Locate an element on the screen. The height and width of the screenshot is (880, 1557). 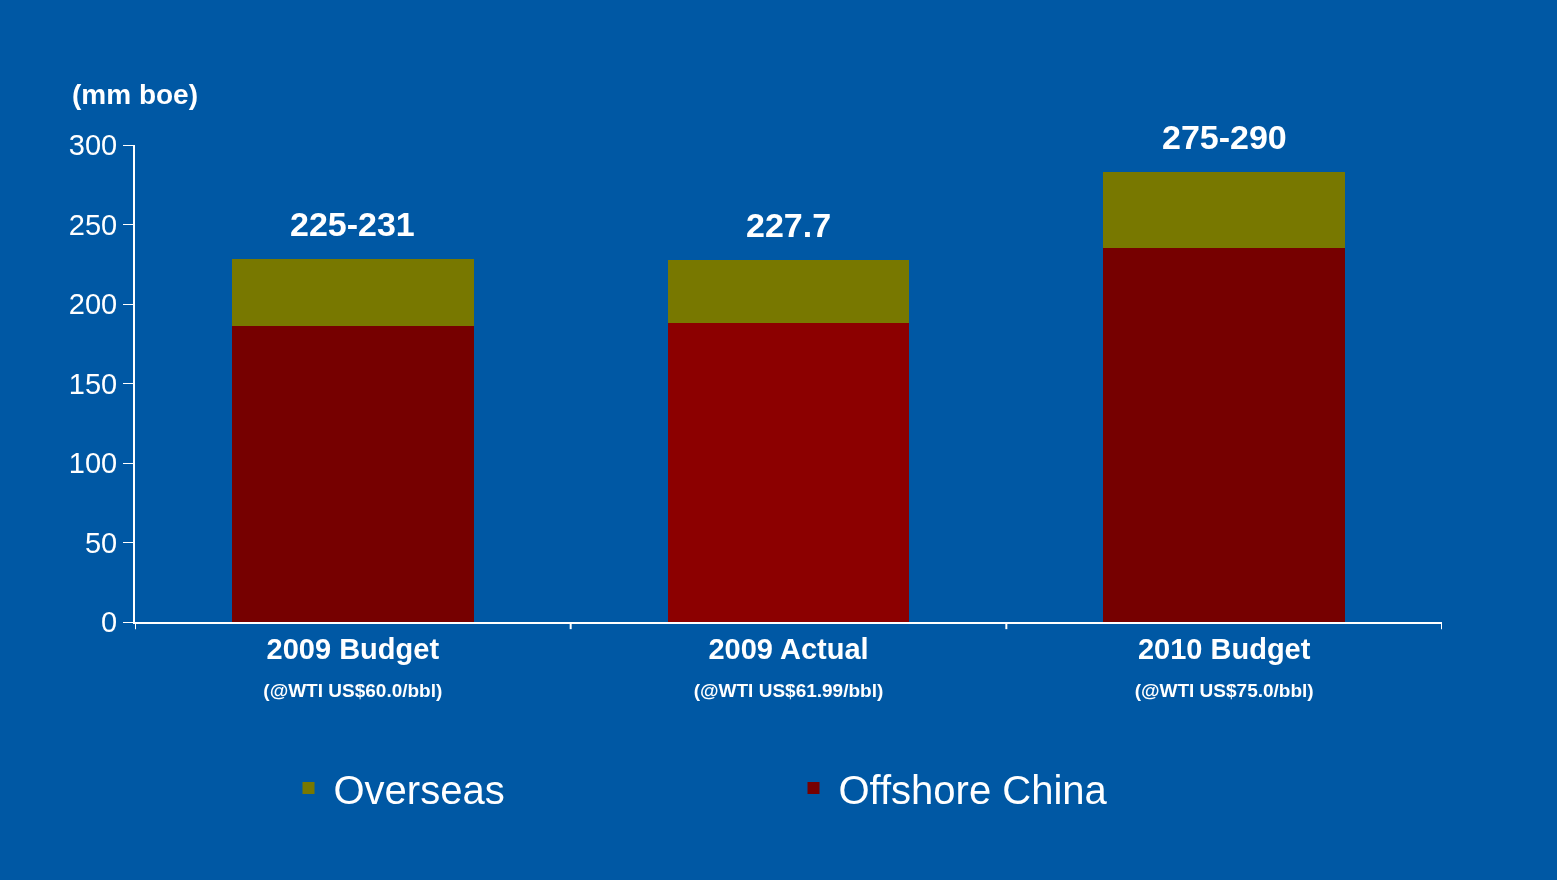
total-label: 227.7 is located at coordinates (789, 225).